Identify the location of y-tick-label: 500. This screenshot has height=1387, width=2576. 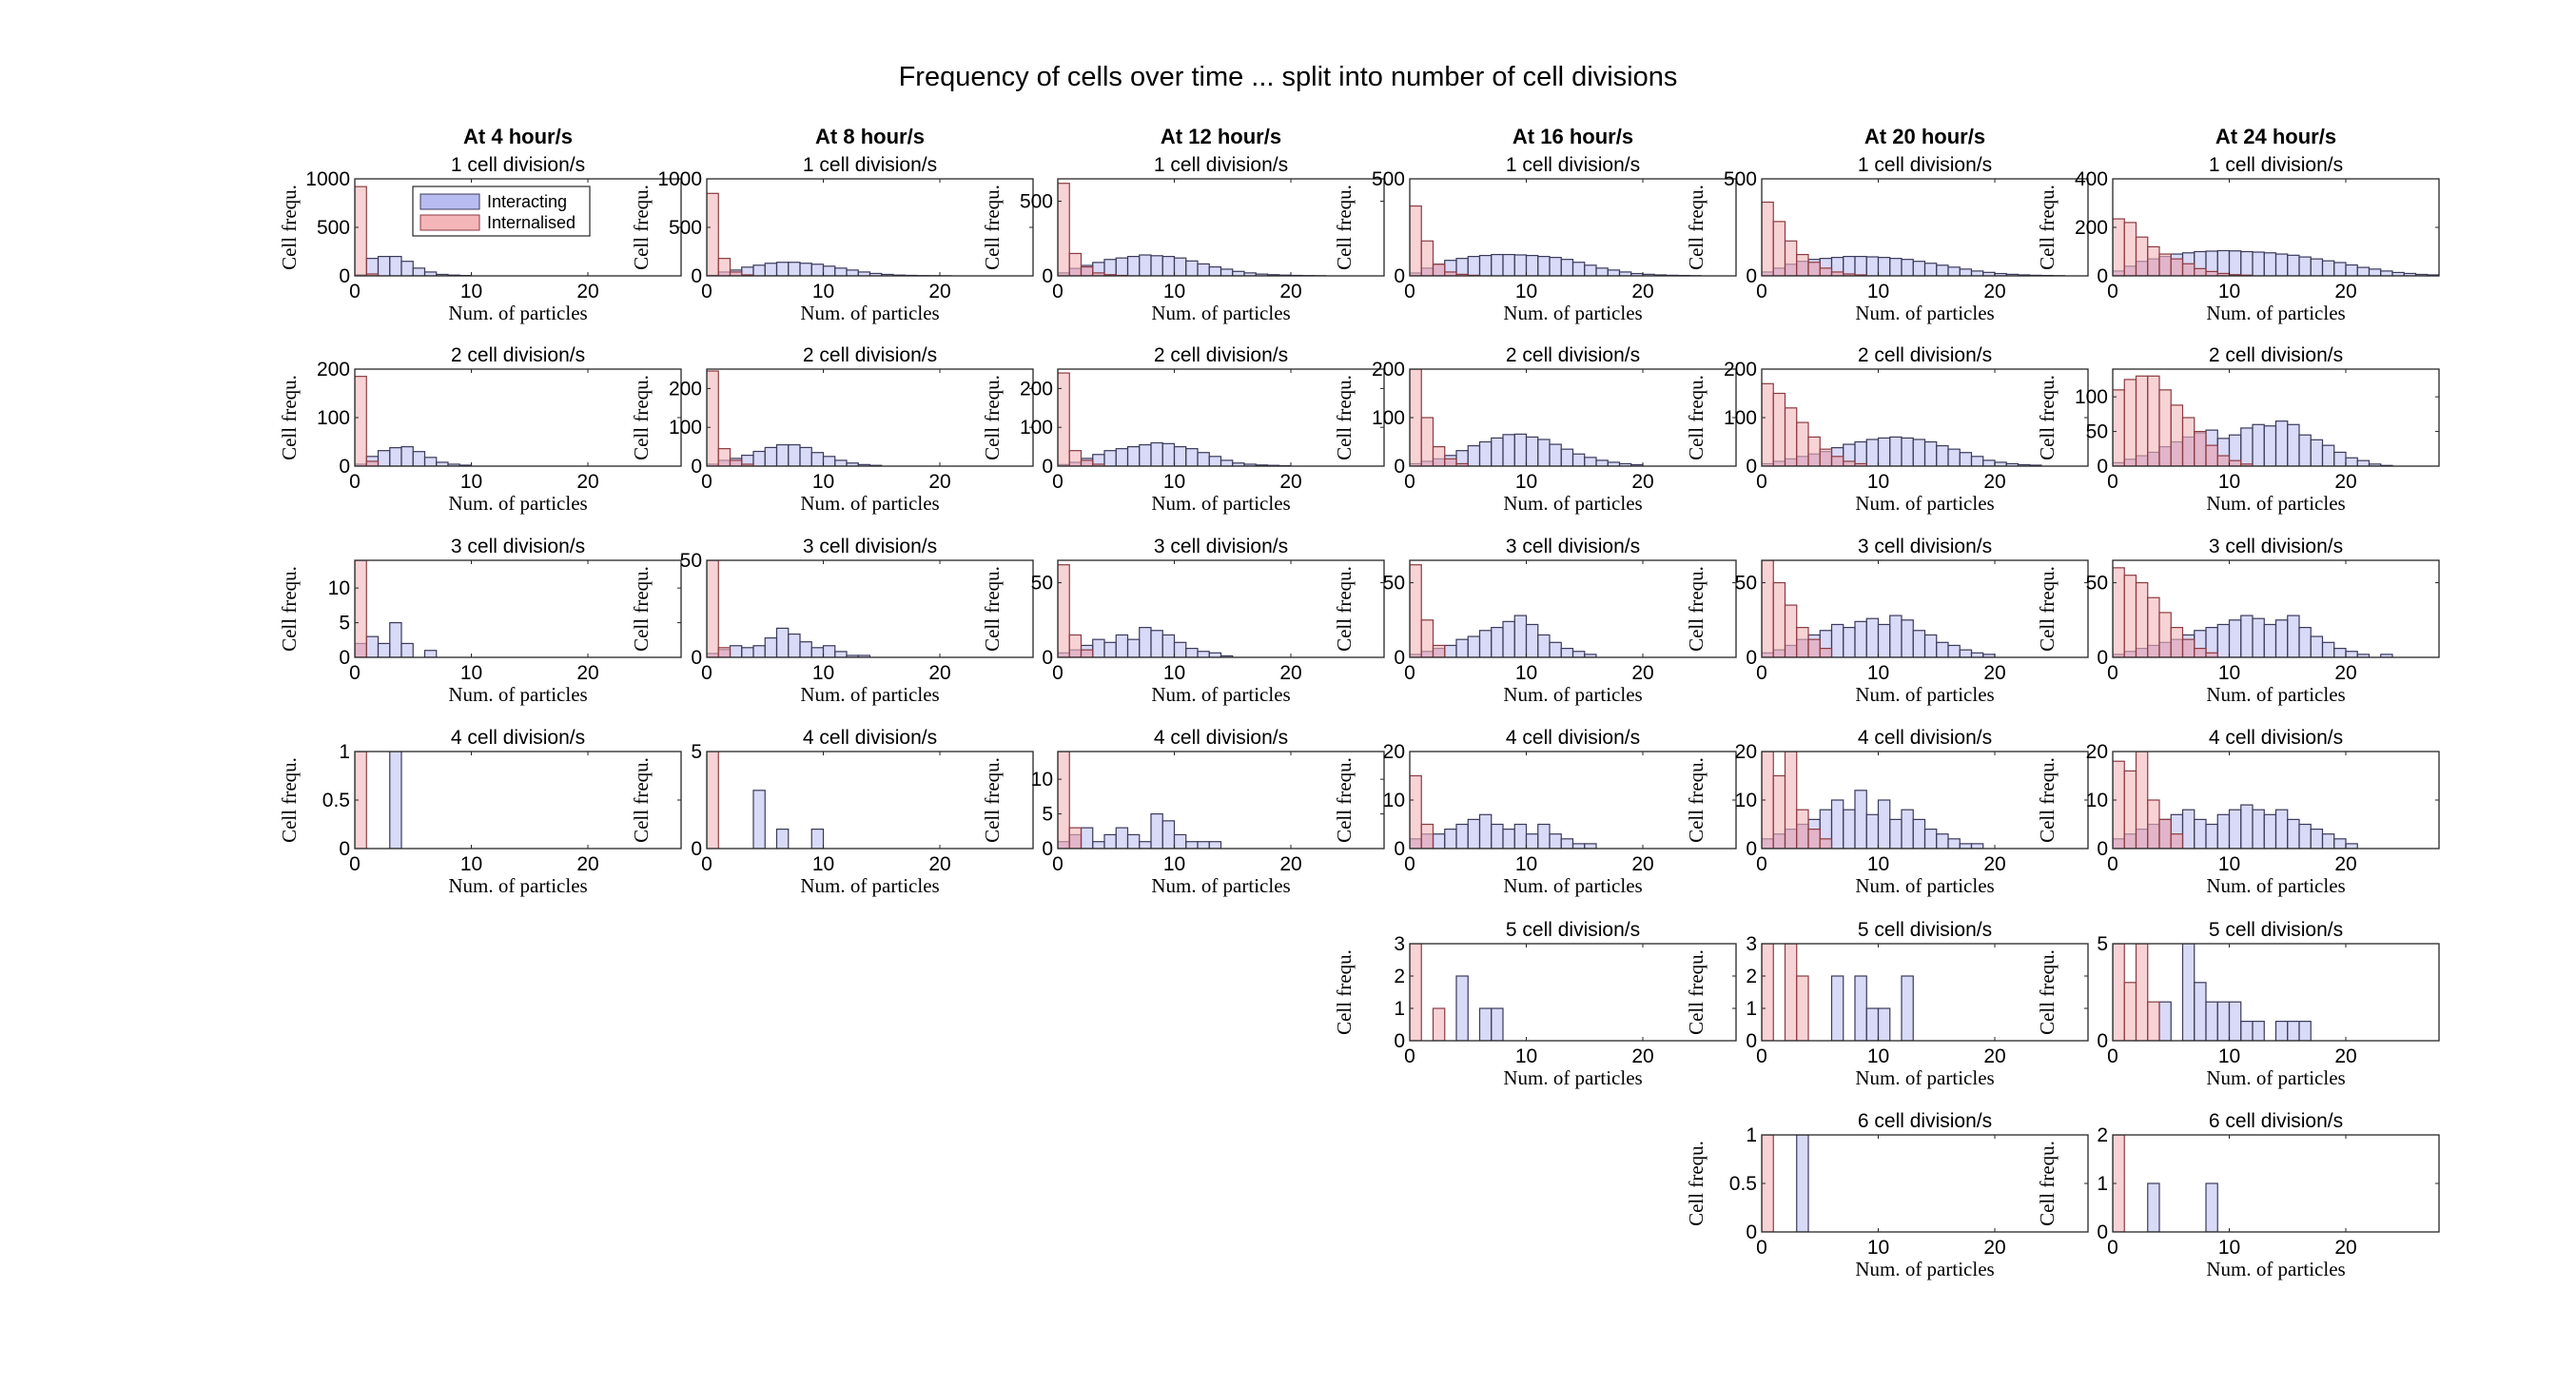
(333, 228).